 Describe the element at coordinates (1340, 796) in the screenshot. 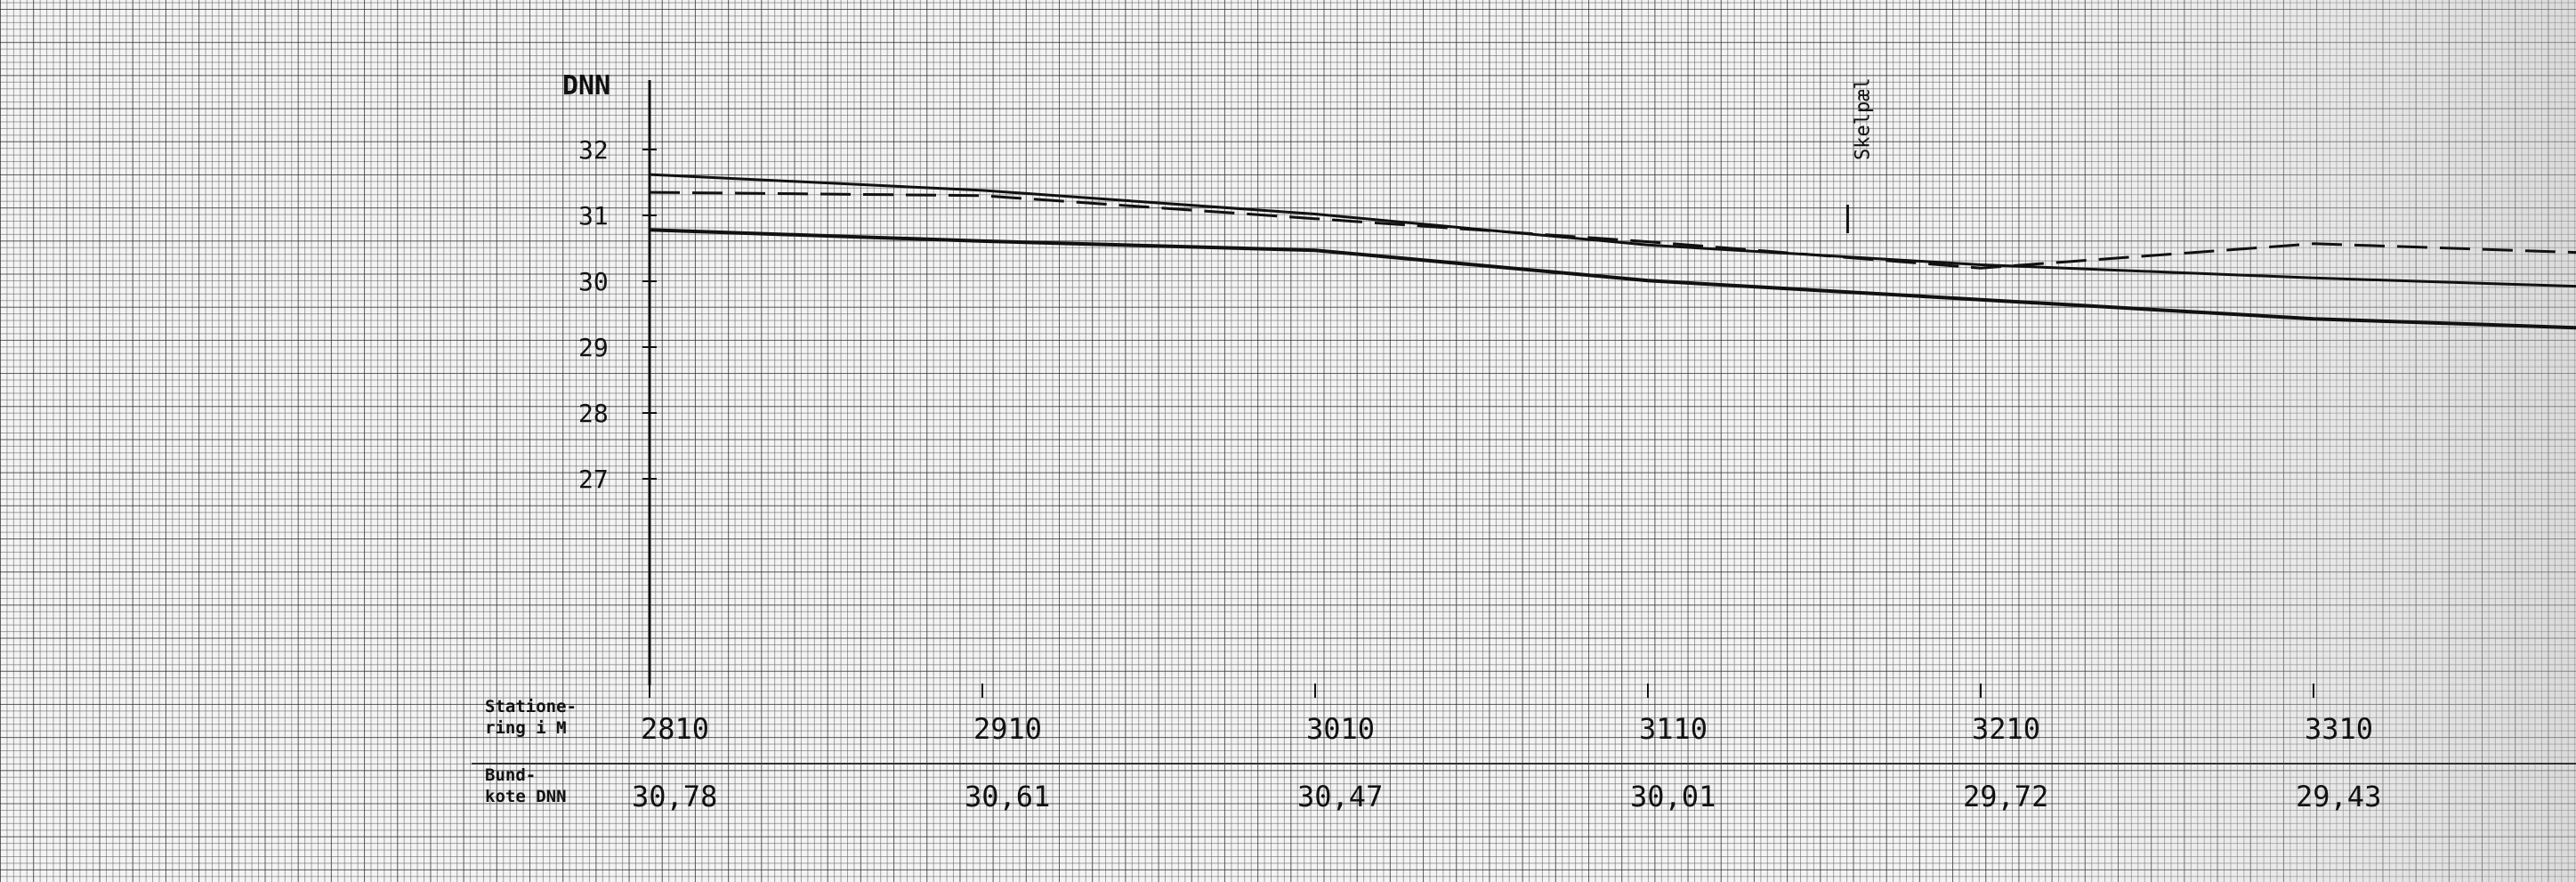

I see `bottom-level-value: 30,47` at that location.